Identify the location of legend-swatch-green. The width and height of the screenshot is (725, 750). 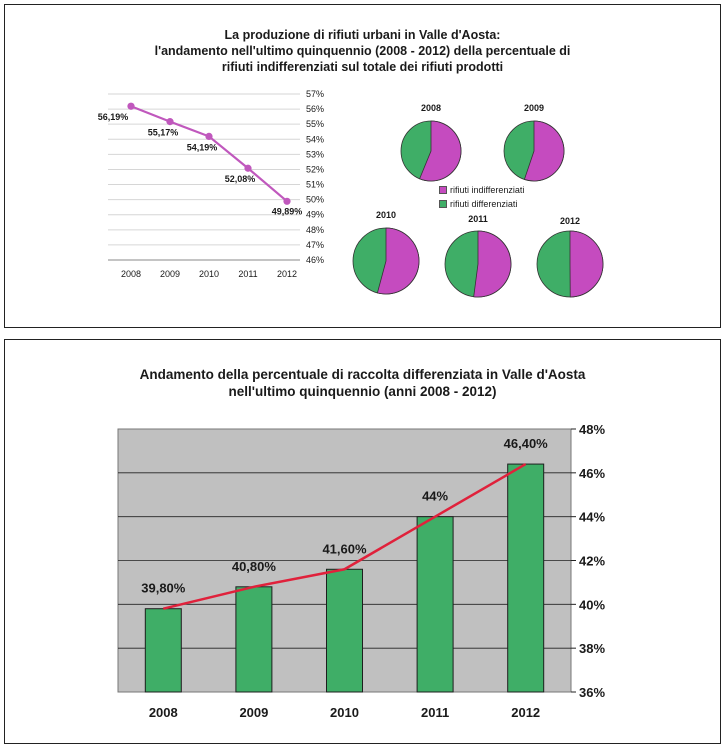
(443, 204).